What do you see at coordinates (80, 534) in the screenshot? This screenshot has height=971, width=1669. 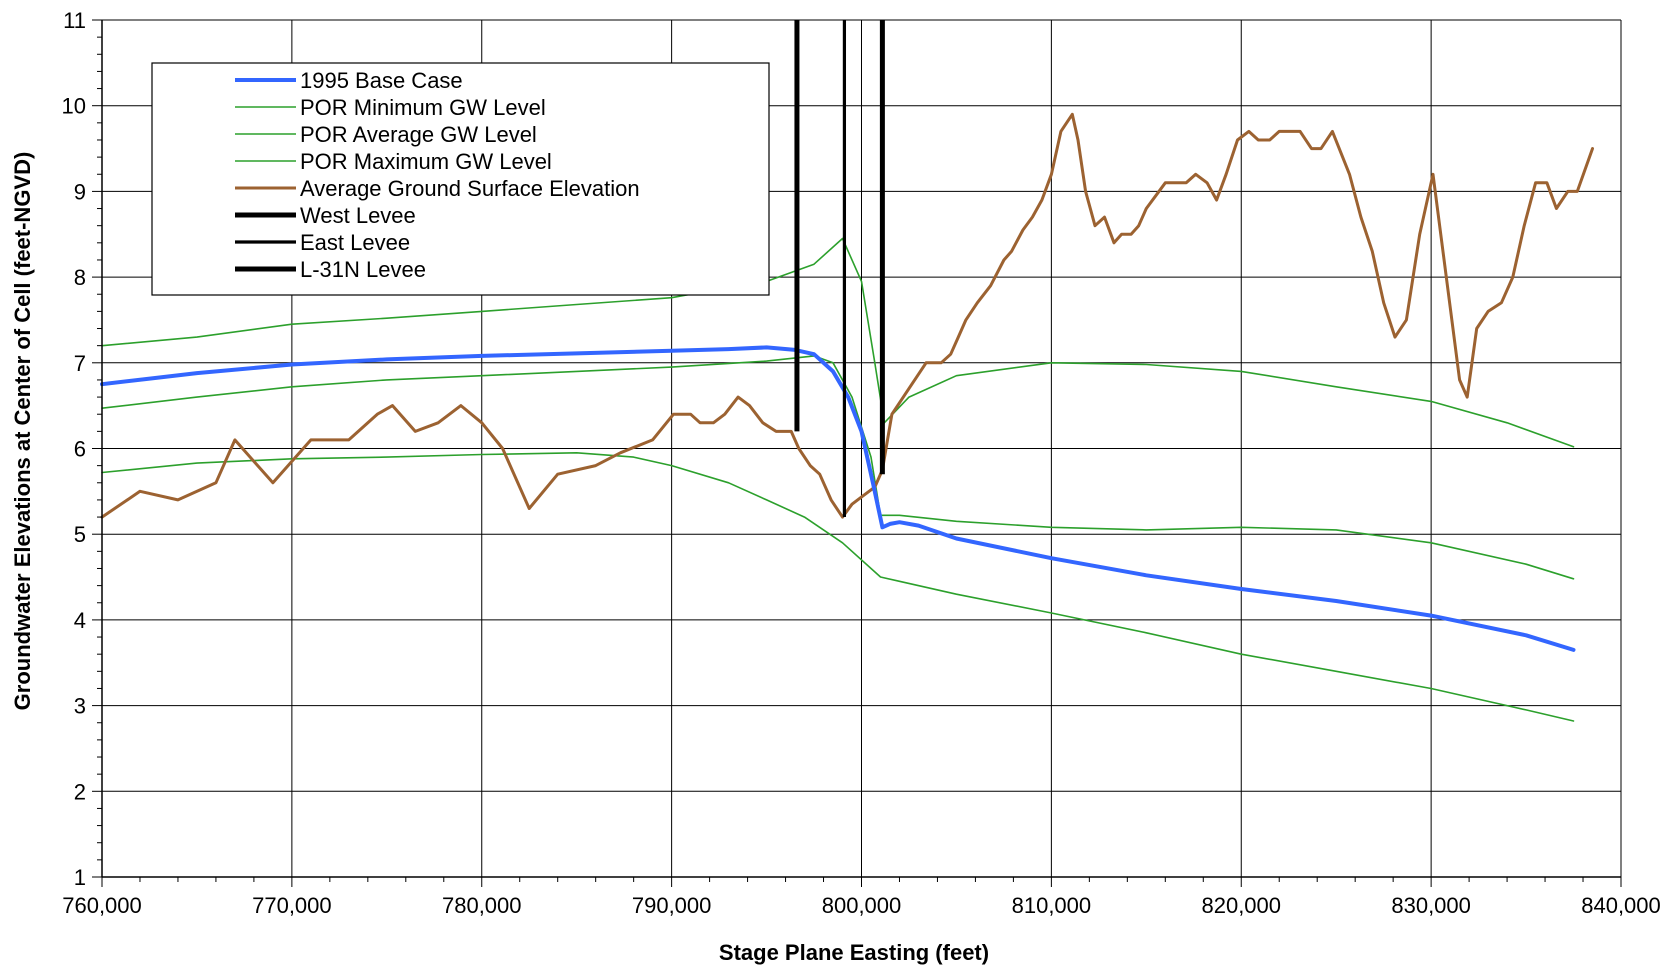 I see `y-tick-label: 5` at bounding box center [80, 534].